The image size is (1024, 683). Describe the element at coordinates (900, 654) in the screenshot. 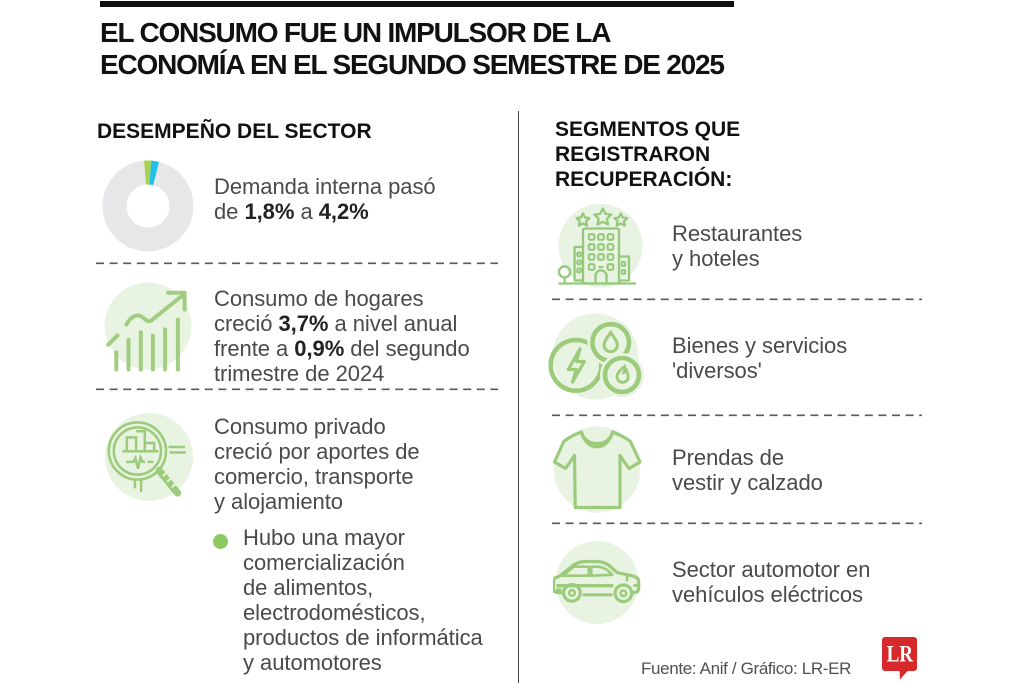

I see `svg-text: LR` at that location.